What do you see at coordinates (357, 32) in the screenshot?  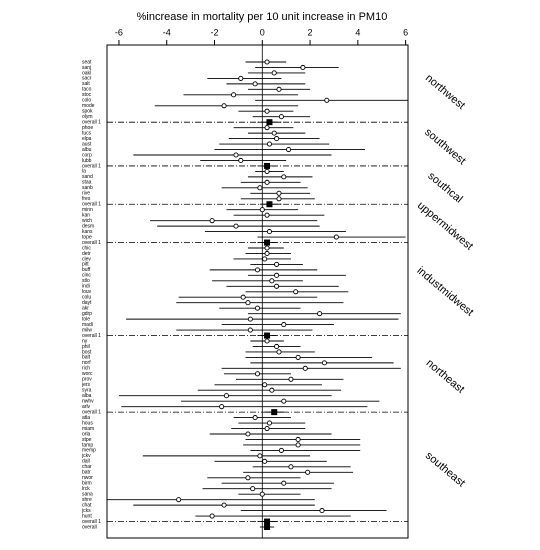 I see `x-tick-label: 4` at bounding box center [357, 32].